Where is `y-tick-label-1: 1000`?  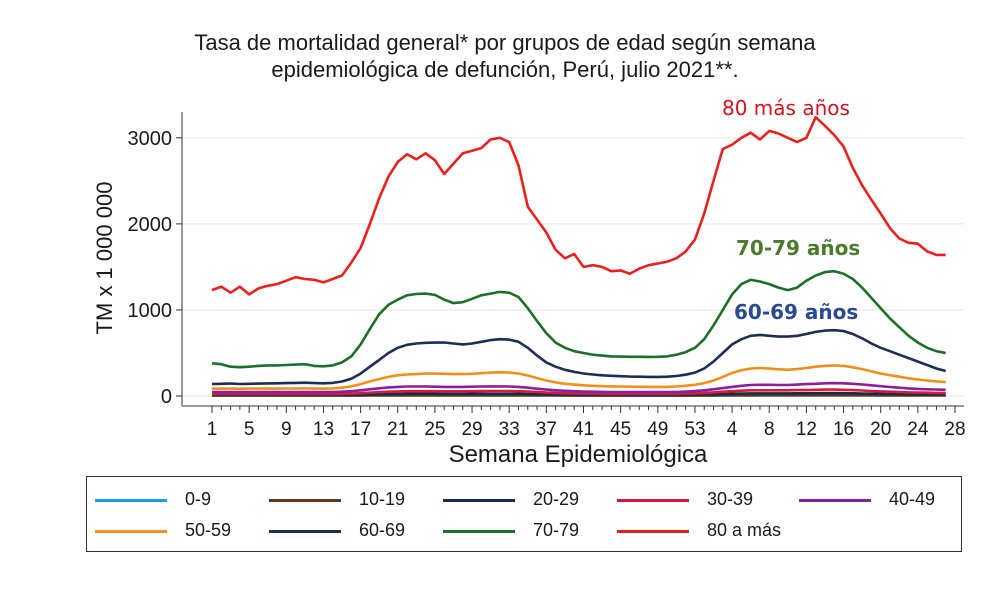 y-tick-label-1: 1000 is located at coordinates (150, 311).